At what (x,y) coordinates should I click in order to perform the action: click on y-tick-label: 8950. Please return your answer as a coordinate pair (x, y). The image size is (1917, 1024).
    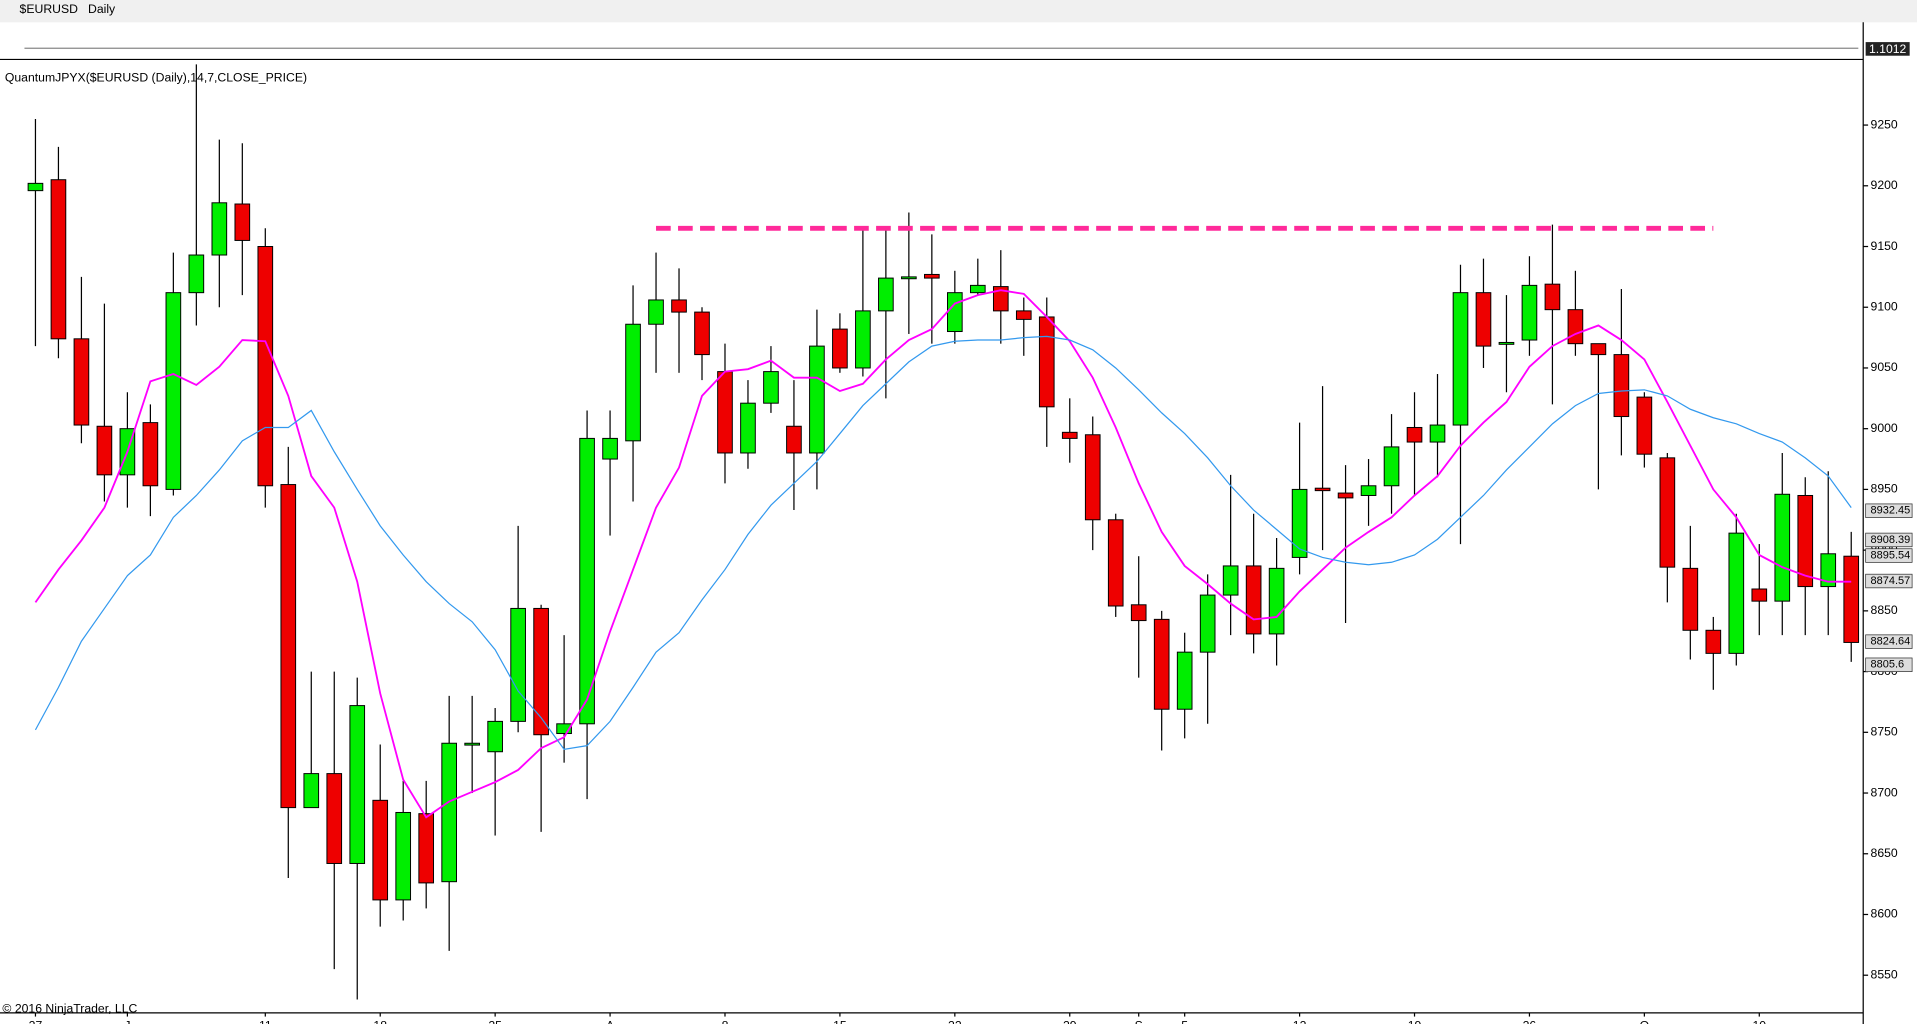
    Looking at the image, I should click on (1884, 489).